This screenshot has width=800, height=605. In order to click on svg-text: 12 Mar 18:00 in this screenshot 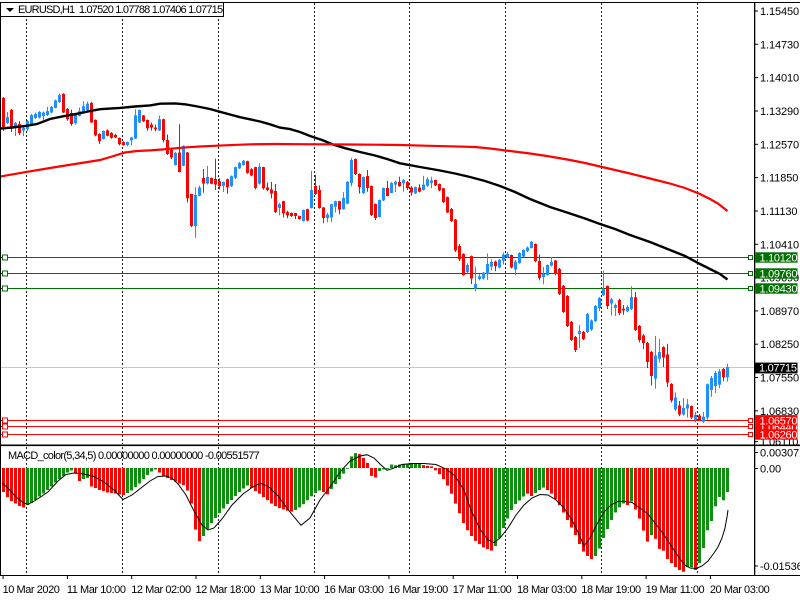, I will do `click(226, 590)`.